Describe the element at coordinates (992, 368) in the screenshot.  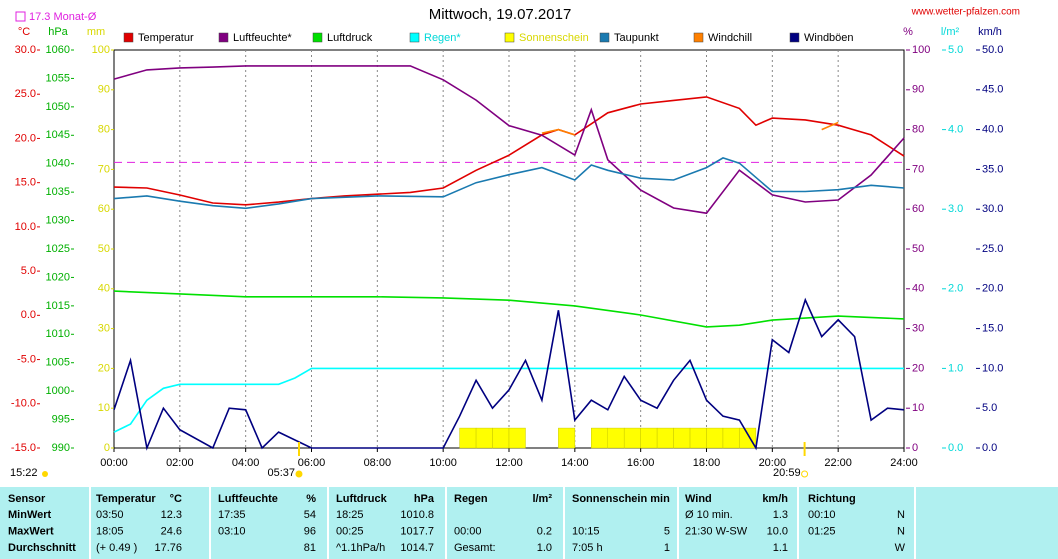
I see `y-tick-label: 10.0` at that location.